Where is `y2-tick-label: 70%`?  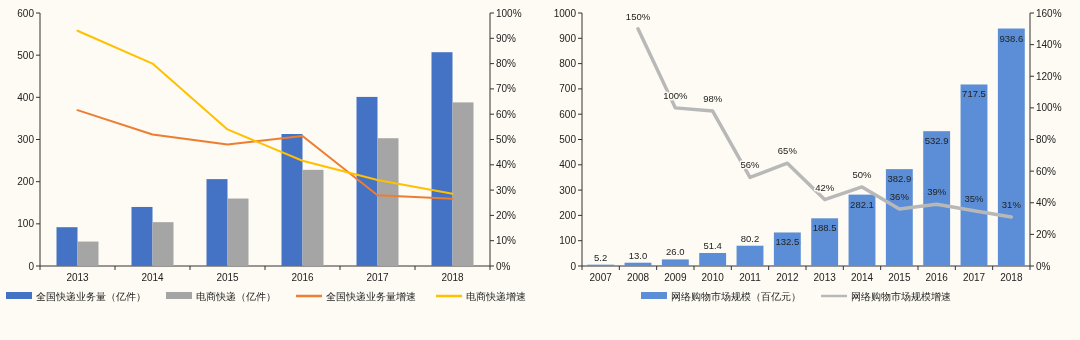
y2-tick-label: 70% is located at coordinates (506, 89).